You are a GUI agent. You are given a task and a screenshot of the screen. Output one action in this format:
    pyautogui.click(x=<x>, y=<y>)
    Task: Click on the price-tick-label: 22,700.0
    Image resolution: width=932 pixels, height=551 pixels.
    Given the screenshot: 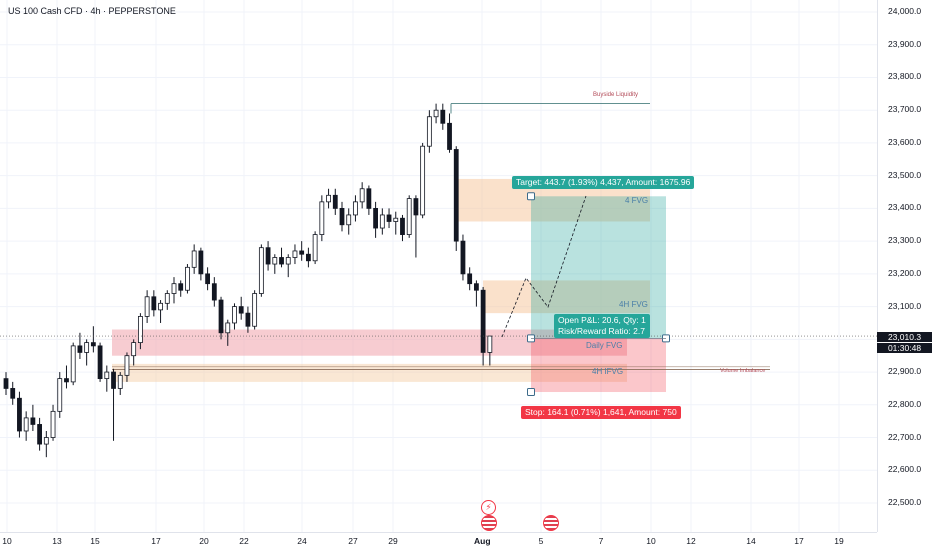 What is the action you would take?
    pyautogui.click(x=905, y=436)
    